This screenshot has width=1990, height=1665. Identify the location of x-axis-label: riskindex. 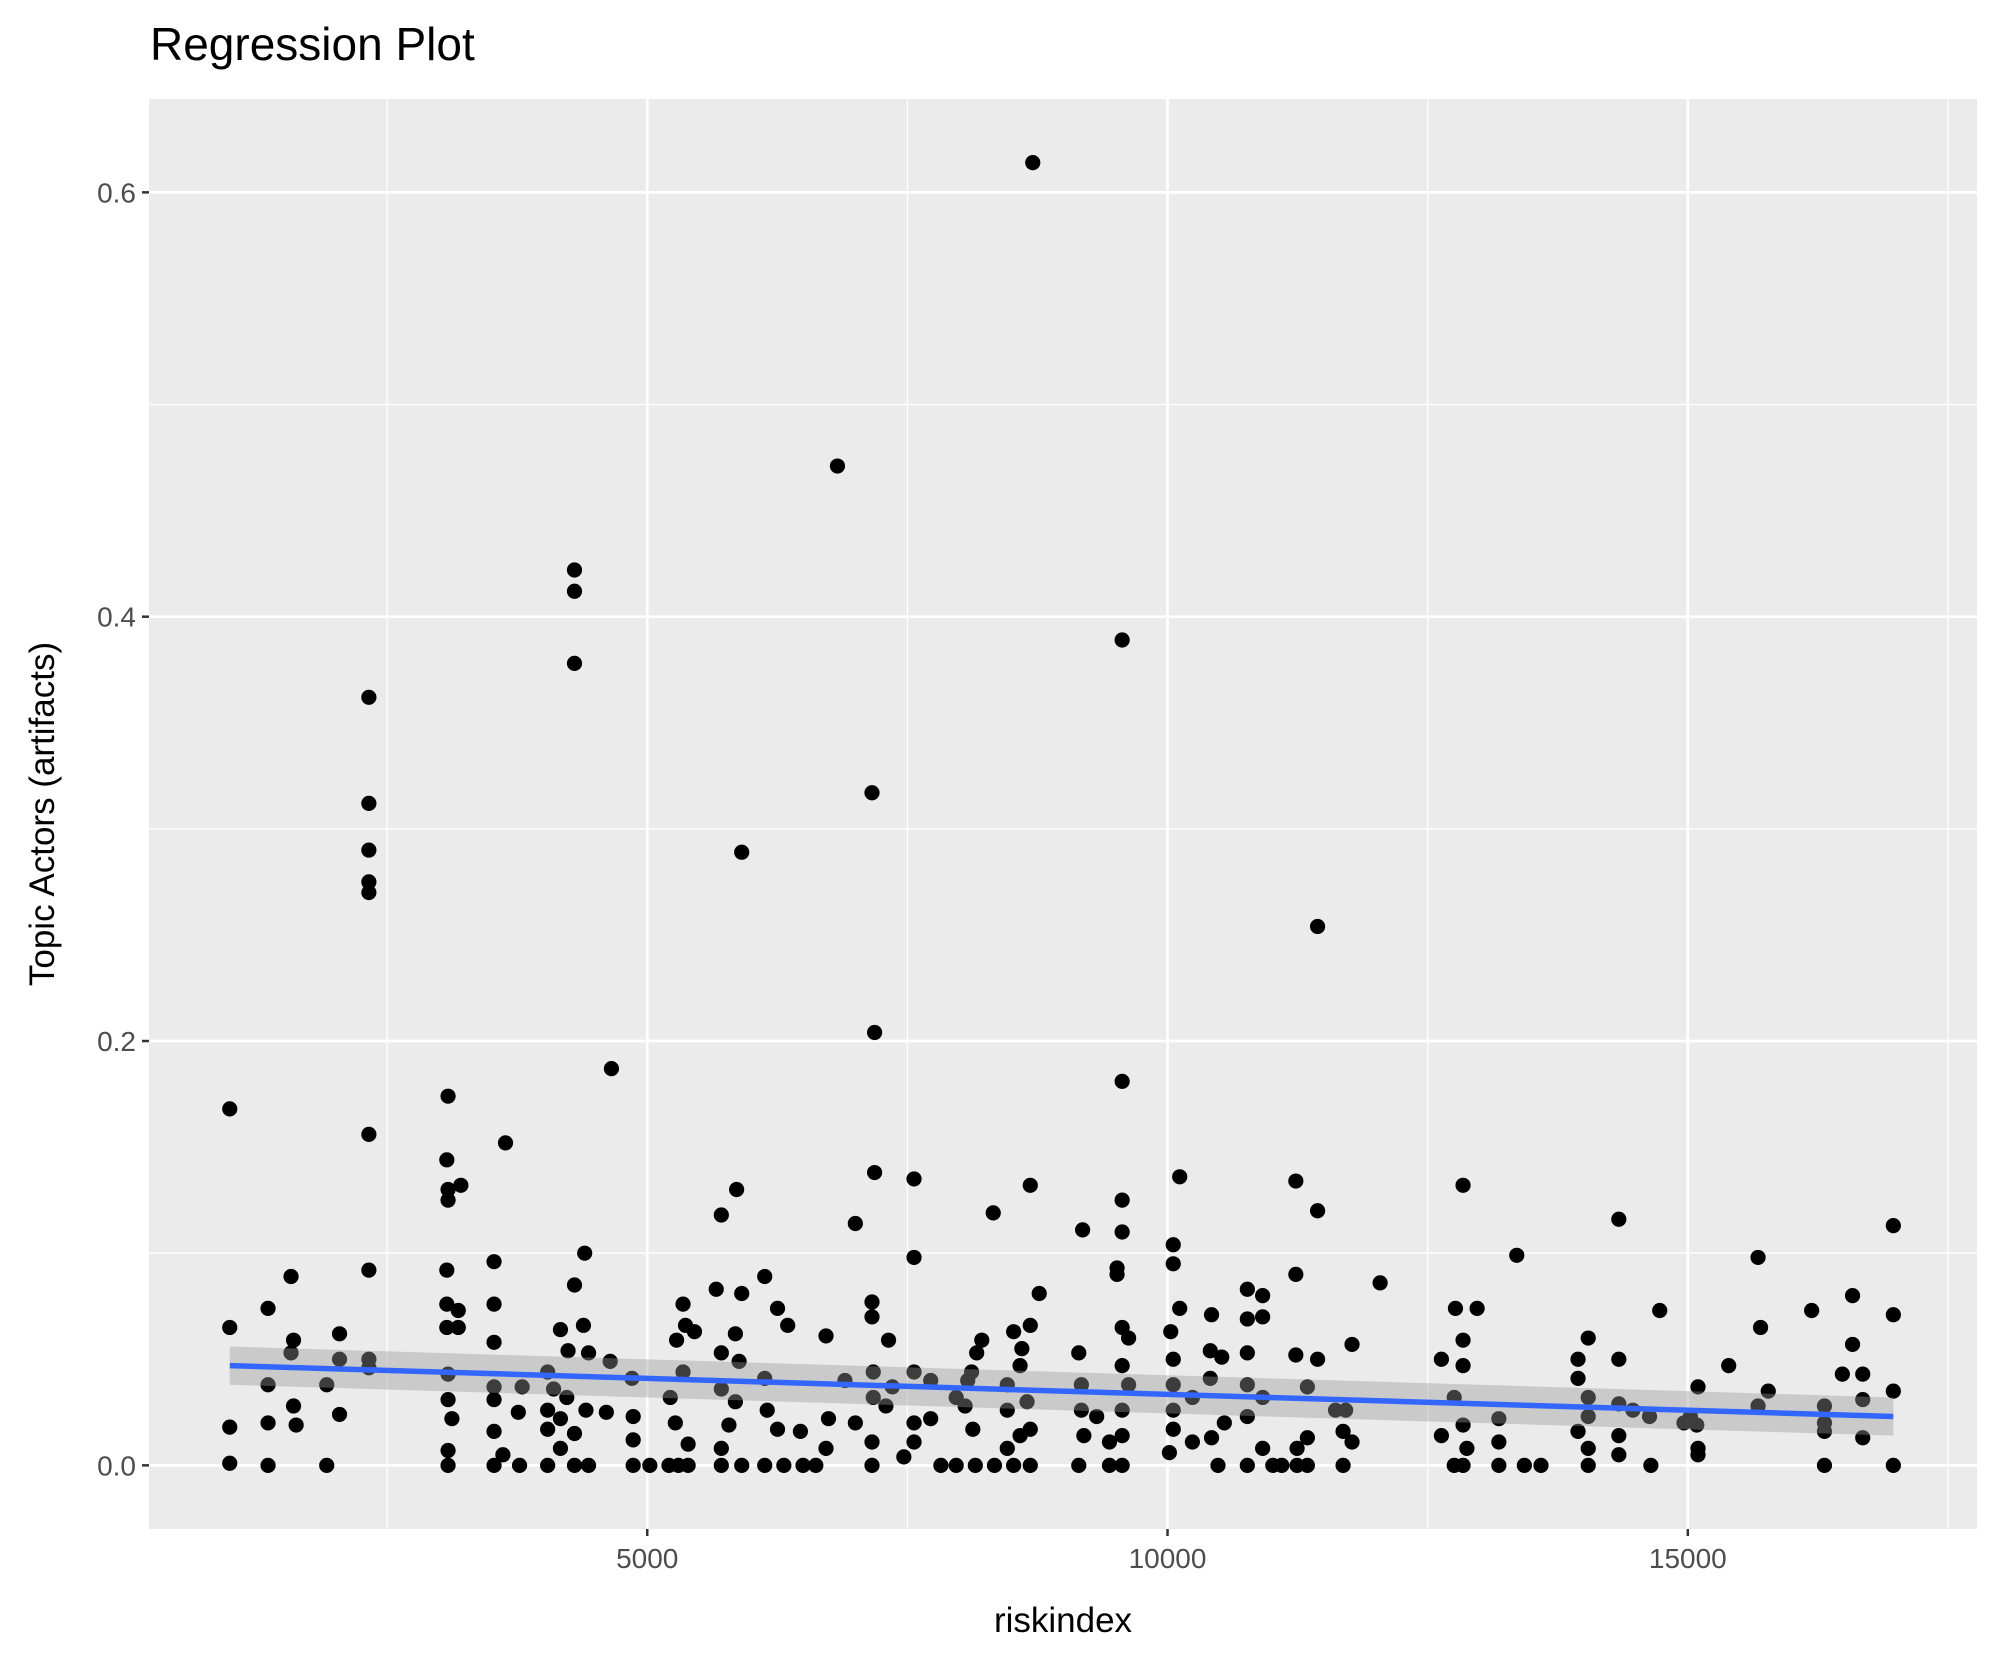
(1063, 1620).